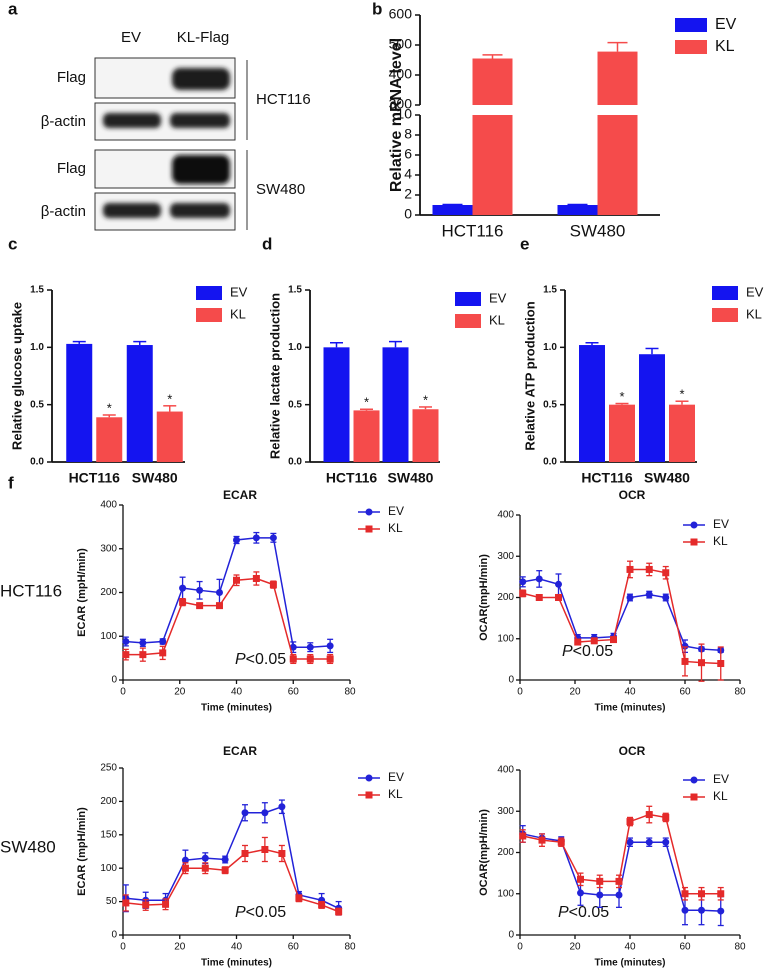 This screenshot has width=778, height=977. I want to click on chart-title: ECAR, so click(240, 751).